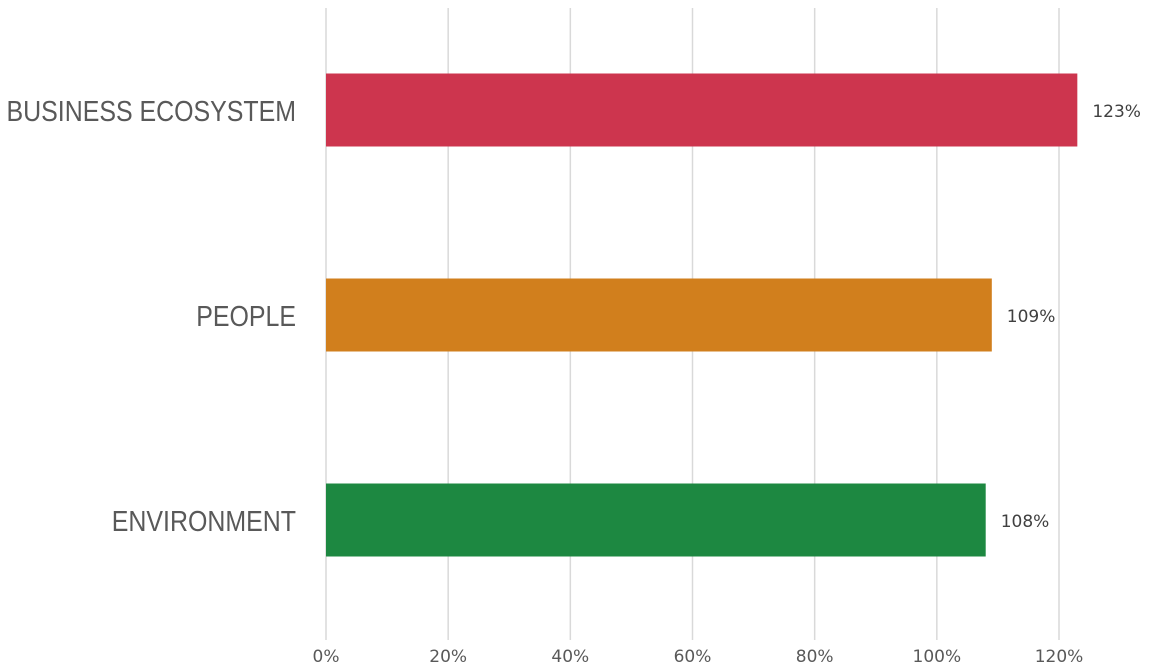 The width and height of the screenshot is (1153, 665). I want to click on x-axis-tick-labels: 0% 20% 40% 60% 80% 100% 120%, so click(698, 656).